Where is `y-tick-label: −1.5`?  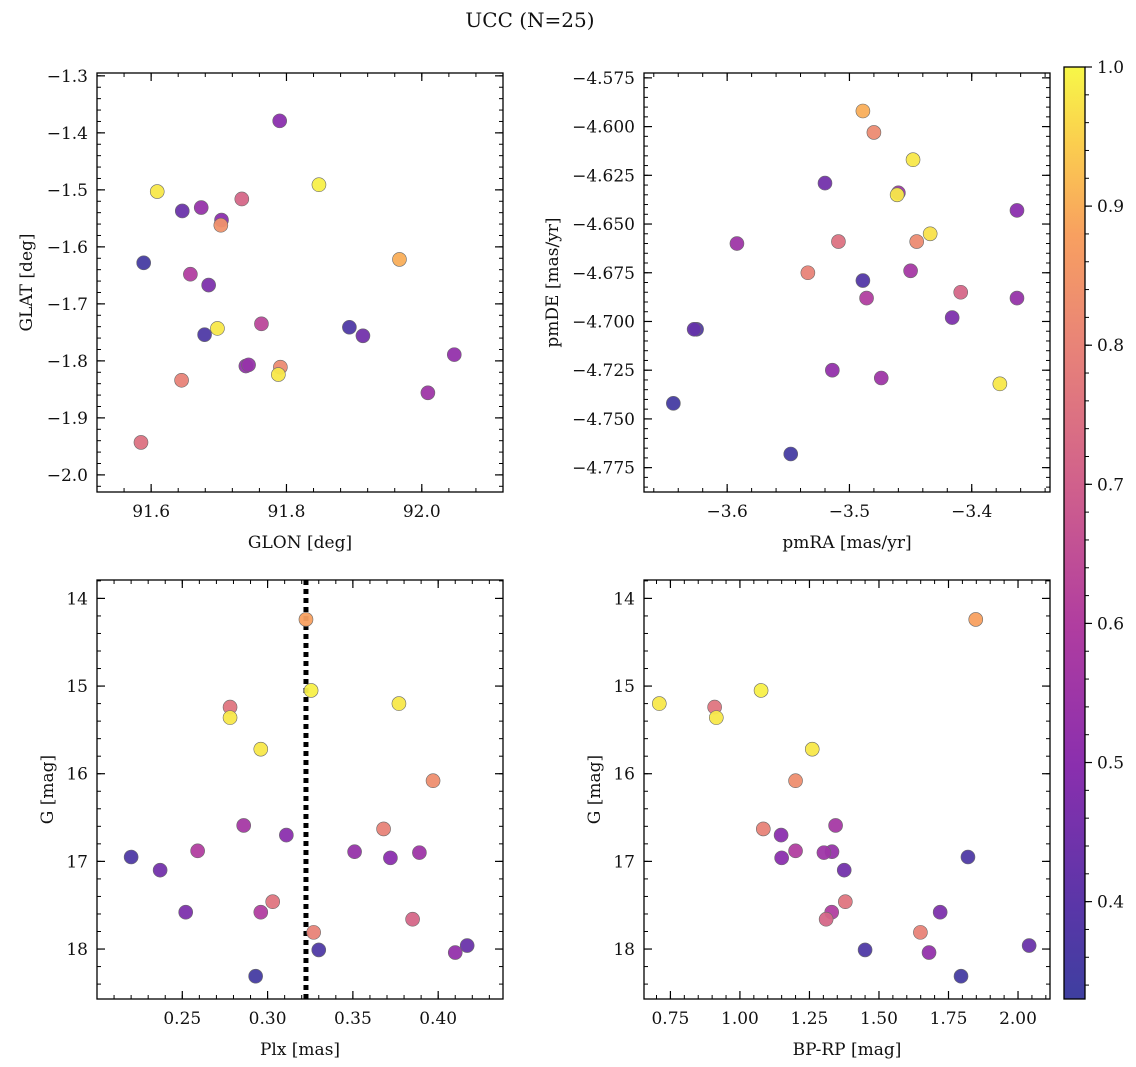
y-tick-label: −1.5 is located at coordinates (67, 191).